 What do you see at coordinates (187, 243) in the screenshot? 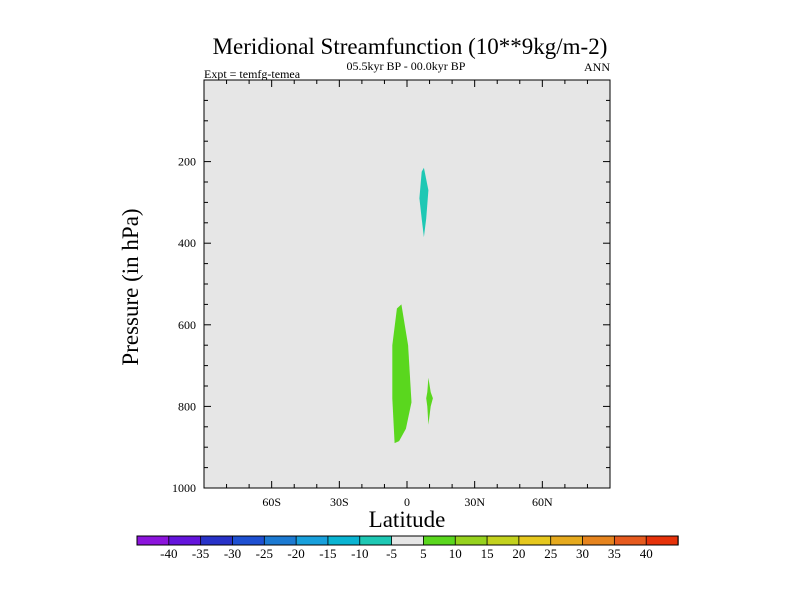
I see `y-tick-label: 400` at bounding box center [187, 243].